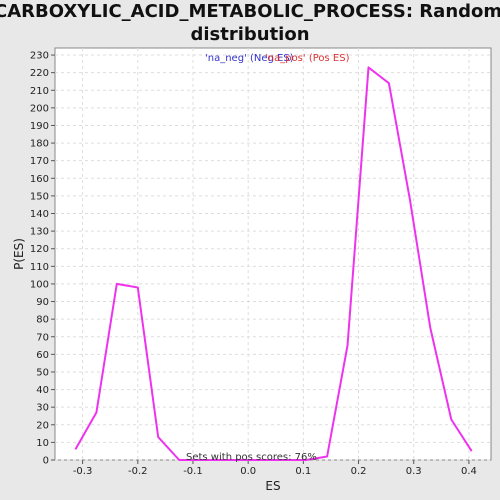  Describe the element at coordinates (39, 73) in the screenshot. I see `y-tick-label: 220` at that location.